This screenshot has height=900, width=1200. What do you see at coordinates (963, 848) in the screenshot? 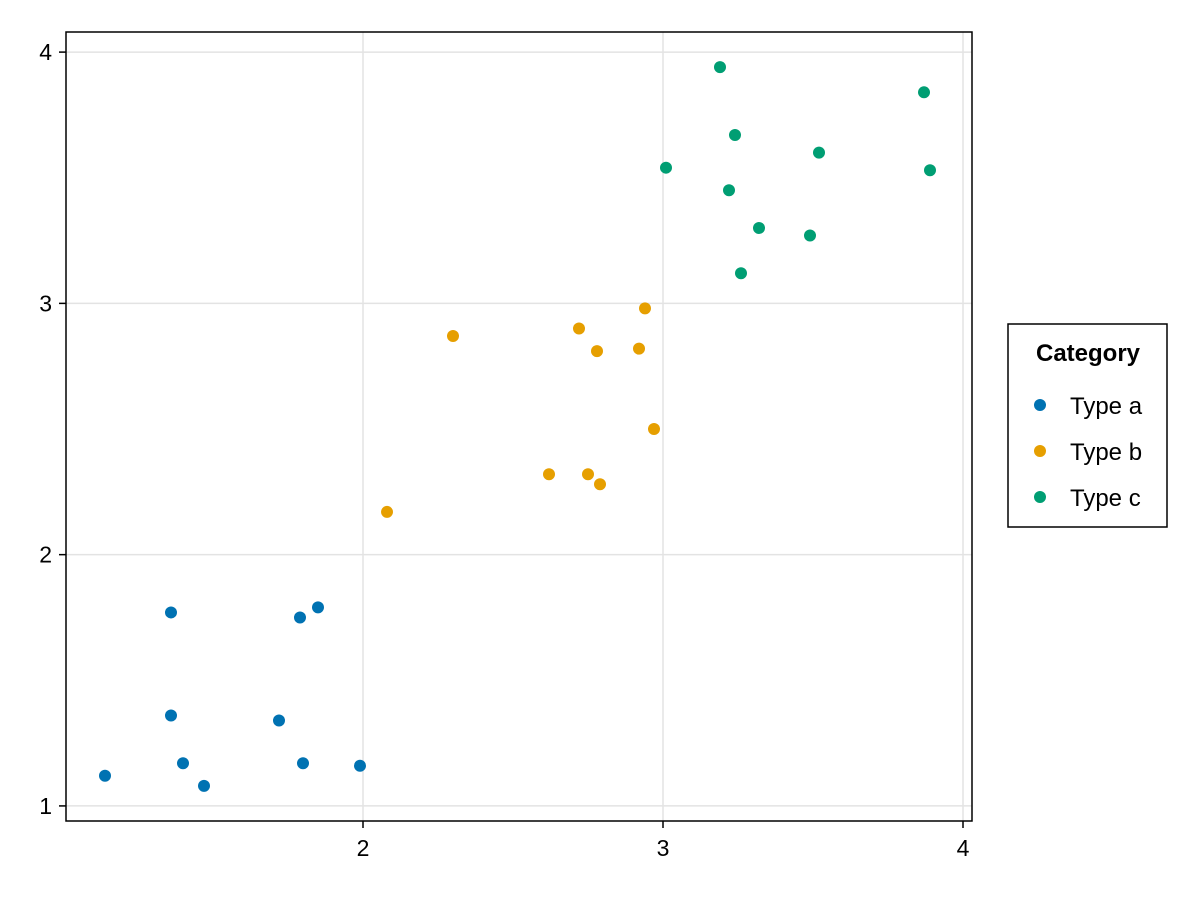
I see `x-tick-label: 4` at bounding box center [963, 848].